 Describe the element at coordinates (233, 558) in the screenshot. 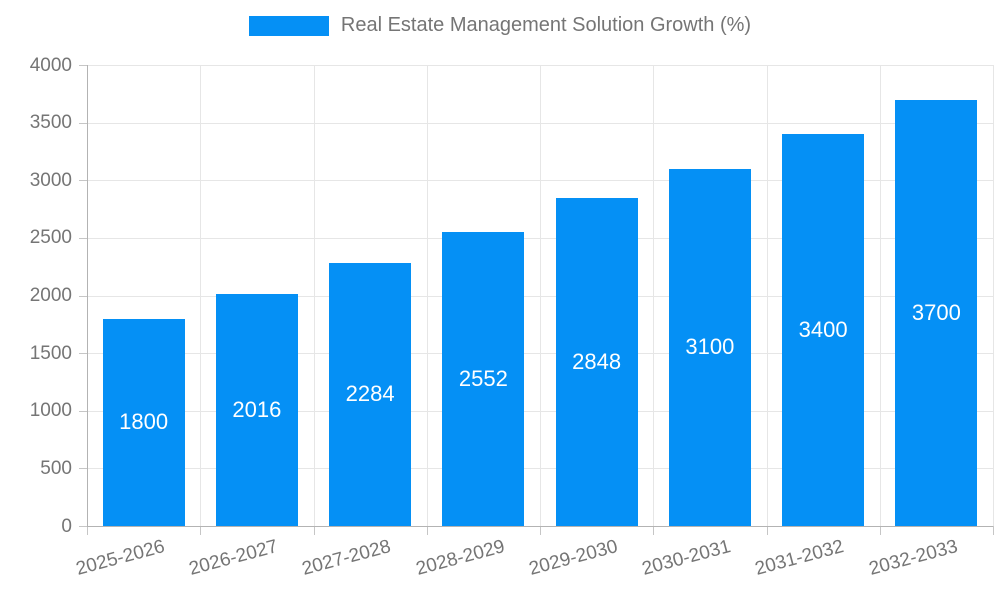

I see `x-axis-label: 2026-2027` at that location.